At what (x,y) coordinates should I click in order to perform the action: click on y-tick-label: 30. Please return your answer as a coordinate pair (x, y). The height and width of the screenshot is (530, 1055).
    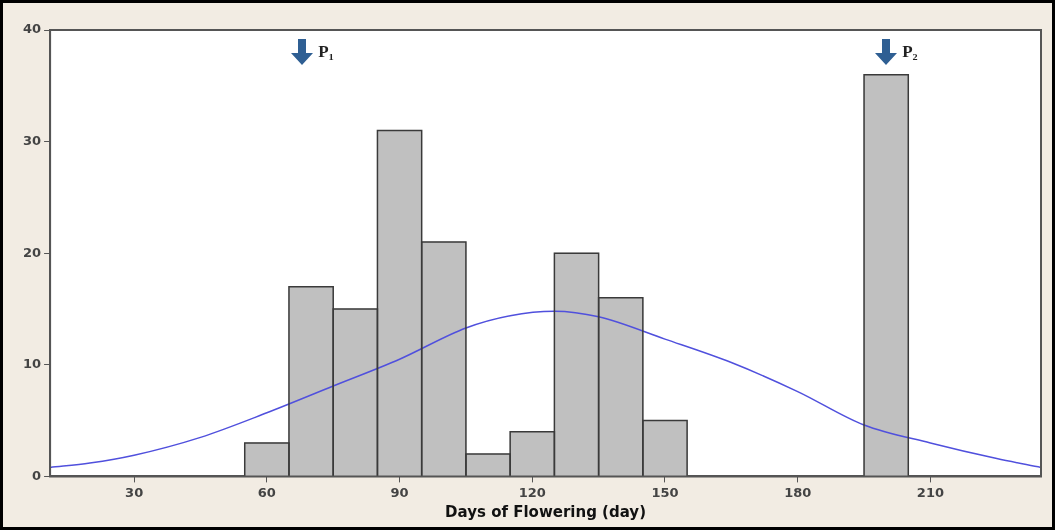
    Looking at the image, I should click on (32, 140).